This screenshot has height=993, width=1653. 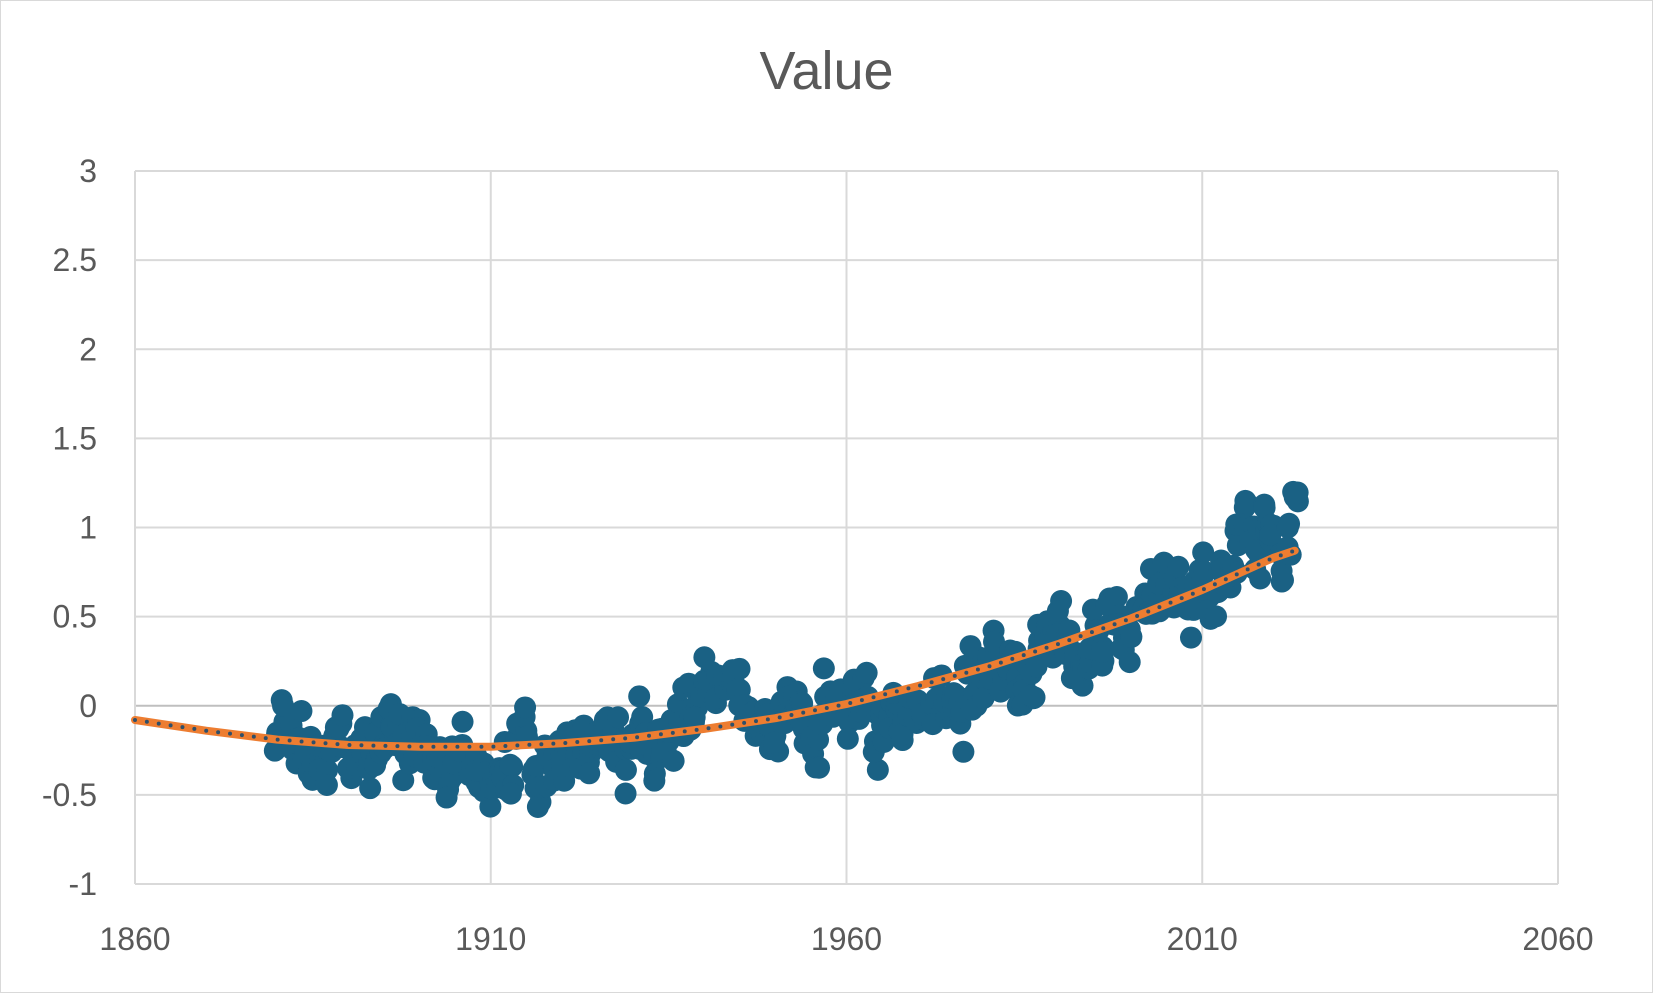 I want to click on y-tick-label: 2.5, so click(x=75, y=260).